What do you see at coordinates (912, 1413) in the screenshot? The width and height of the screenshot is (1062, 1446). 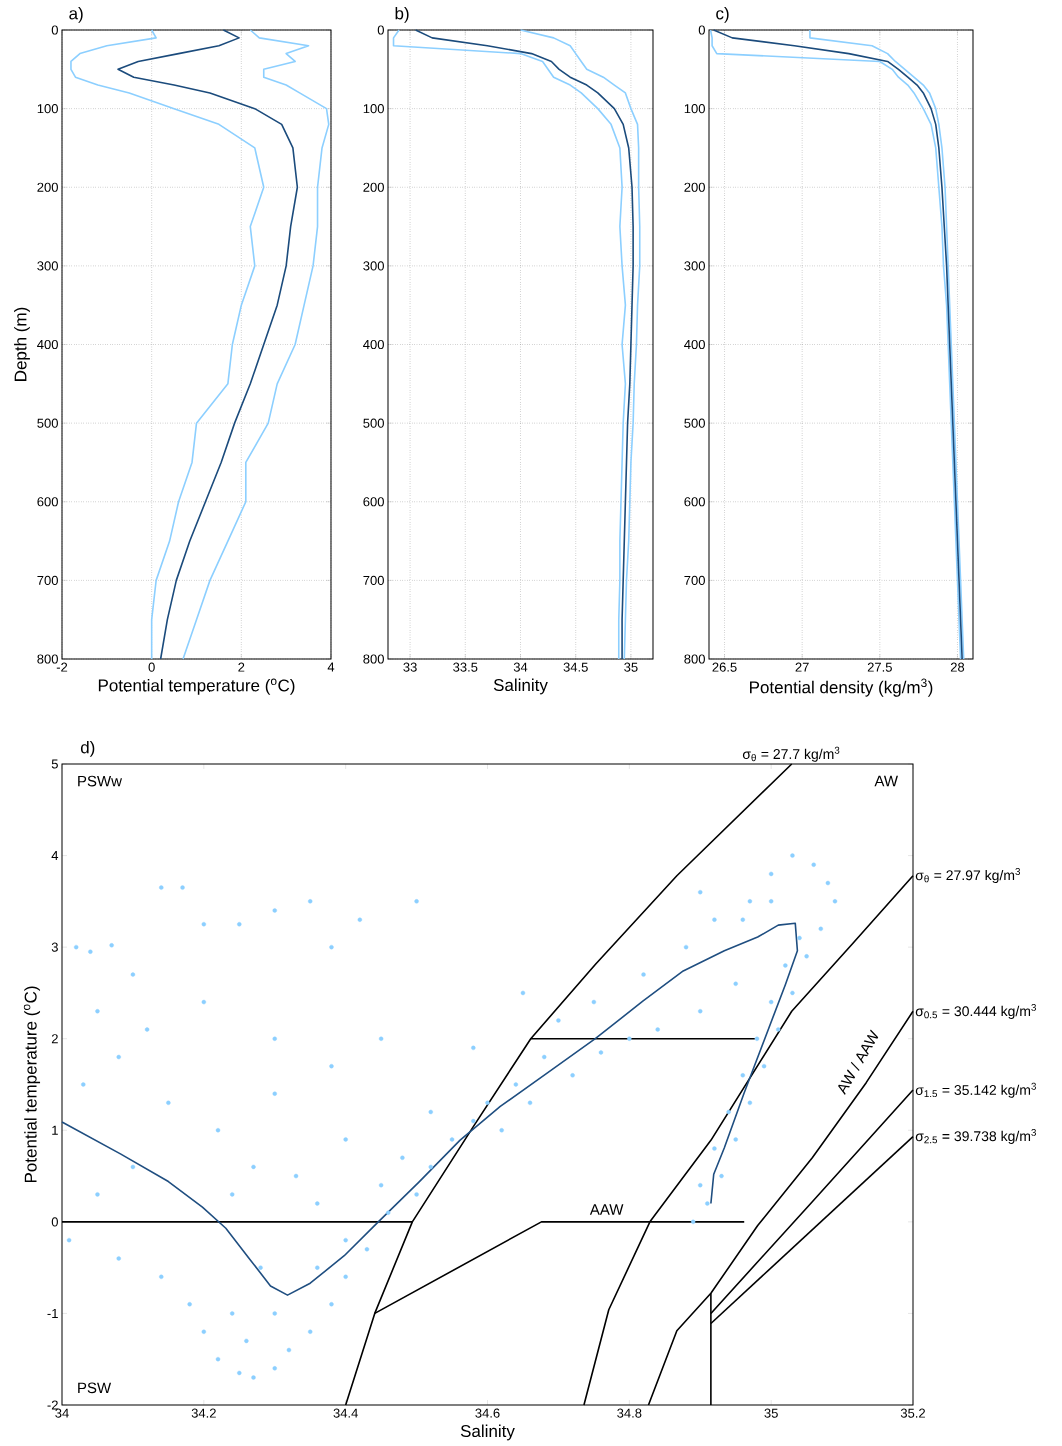 I see `x-tick-label: 35.2` at bounding box center [912, 1413].